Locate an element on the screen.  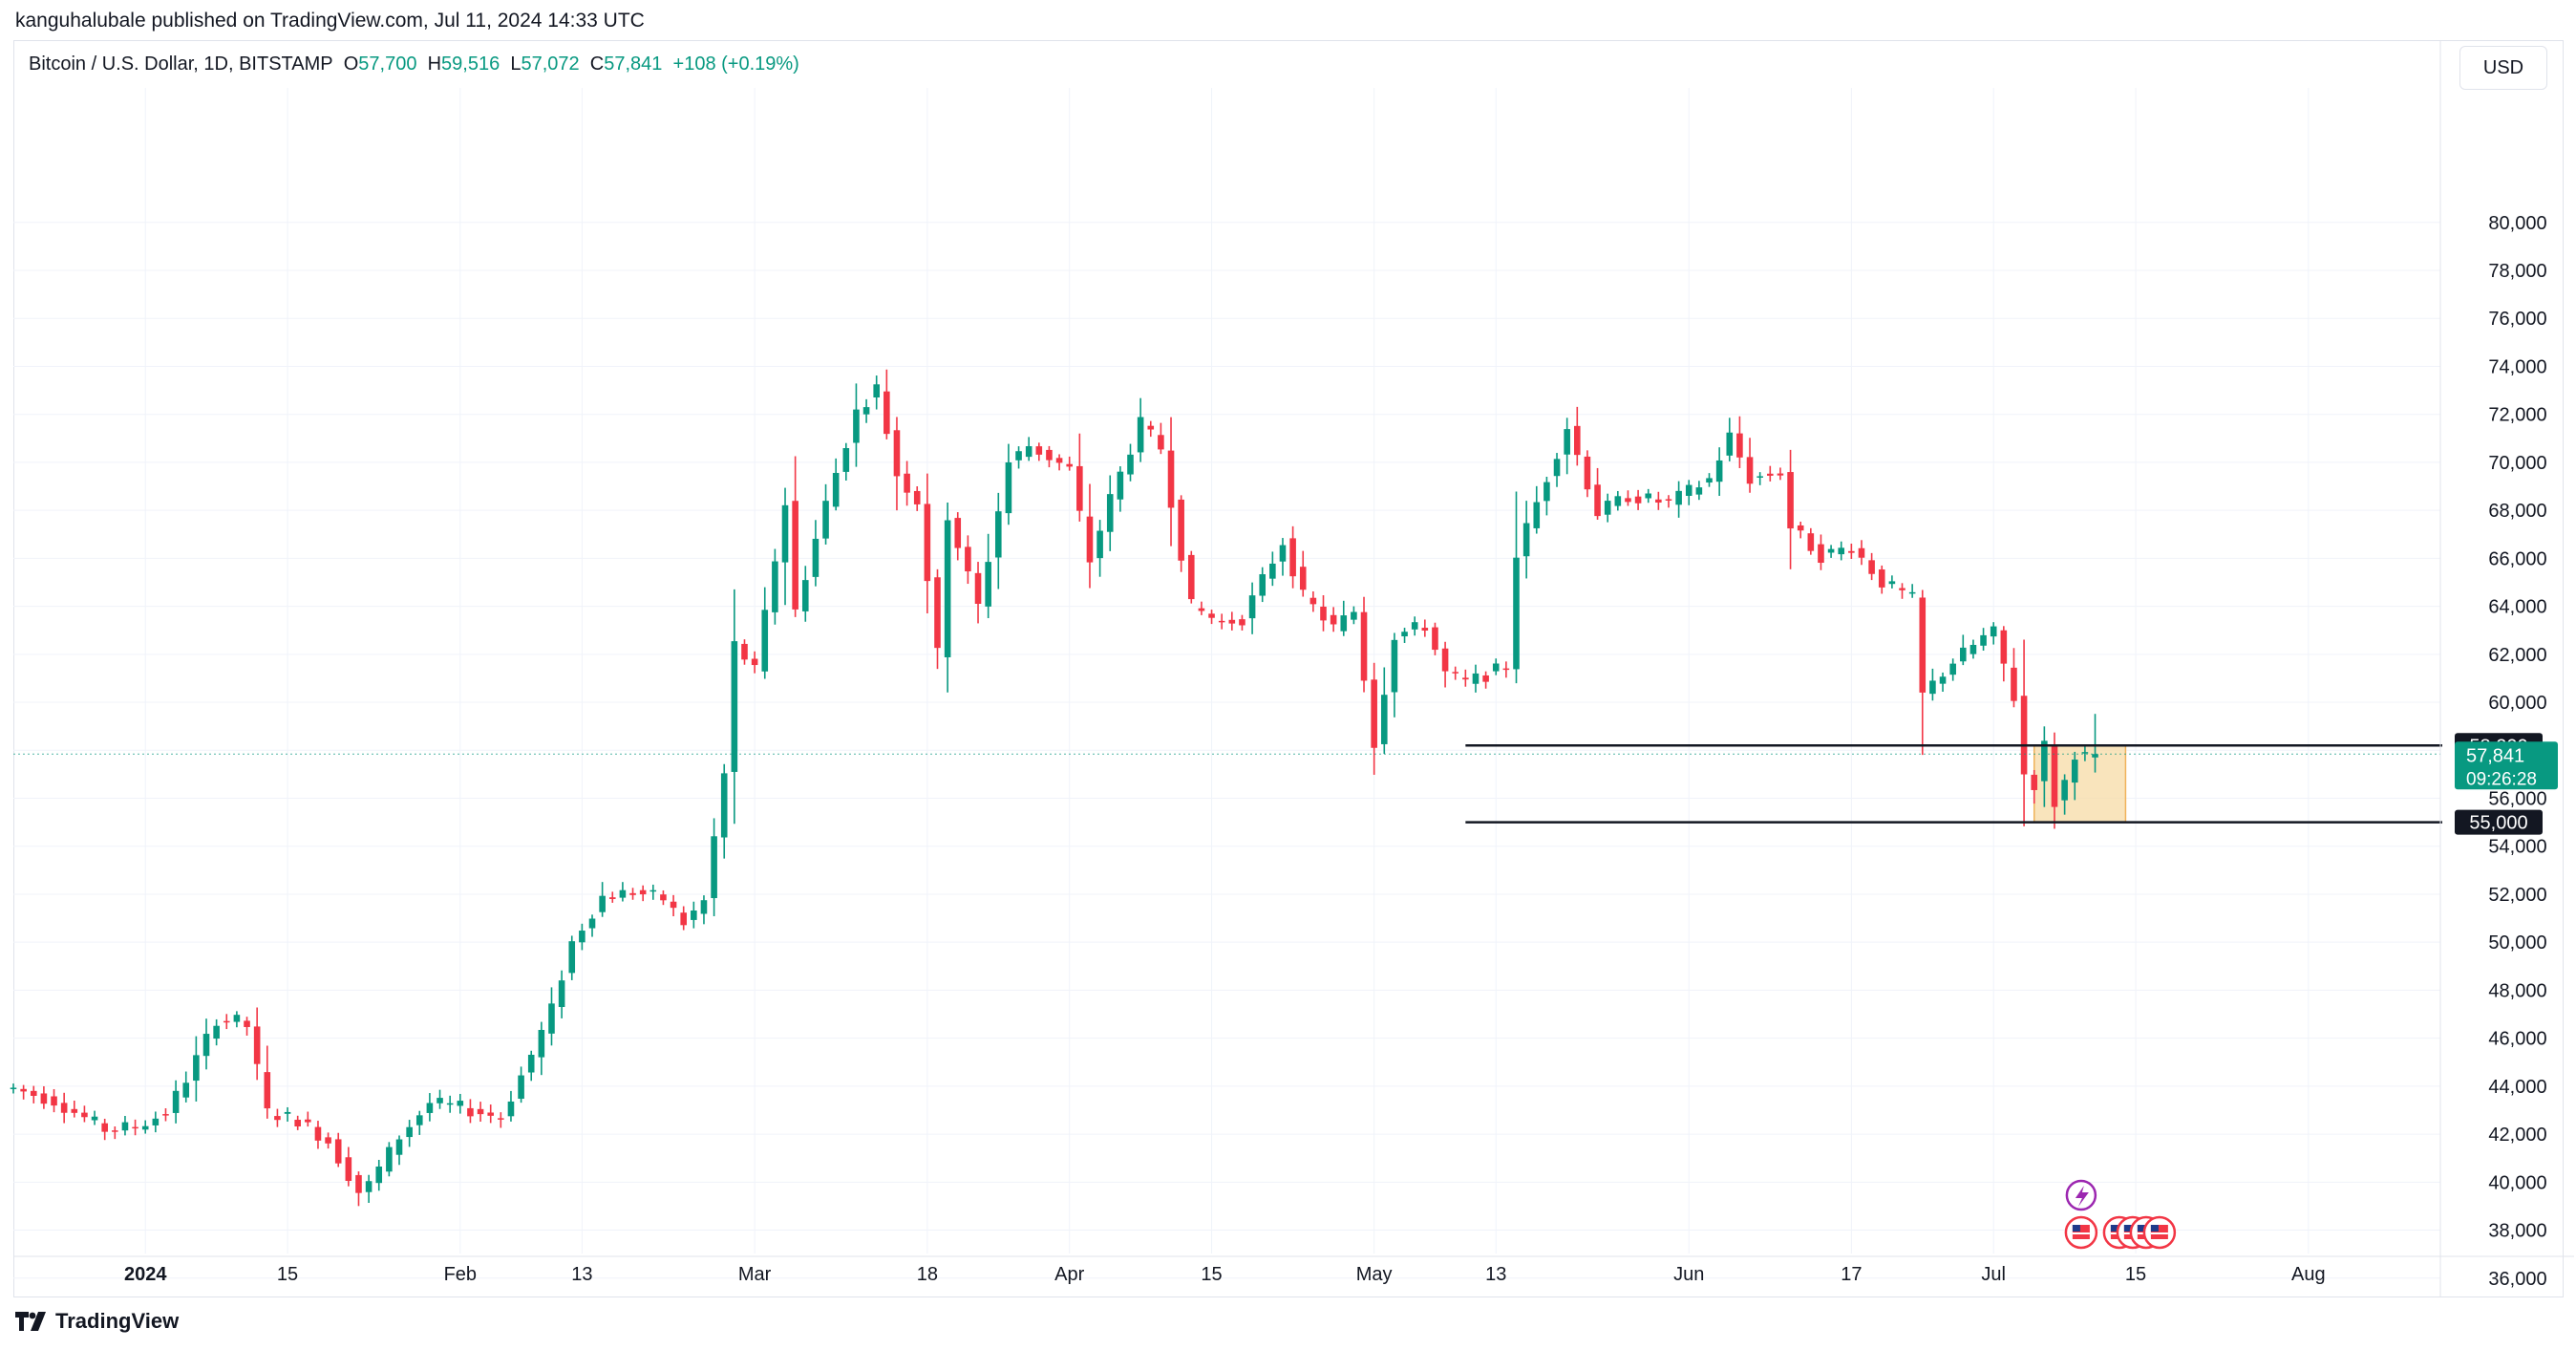
price-tick-label: 36,000 is located at coordinates (2517, 1279).